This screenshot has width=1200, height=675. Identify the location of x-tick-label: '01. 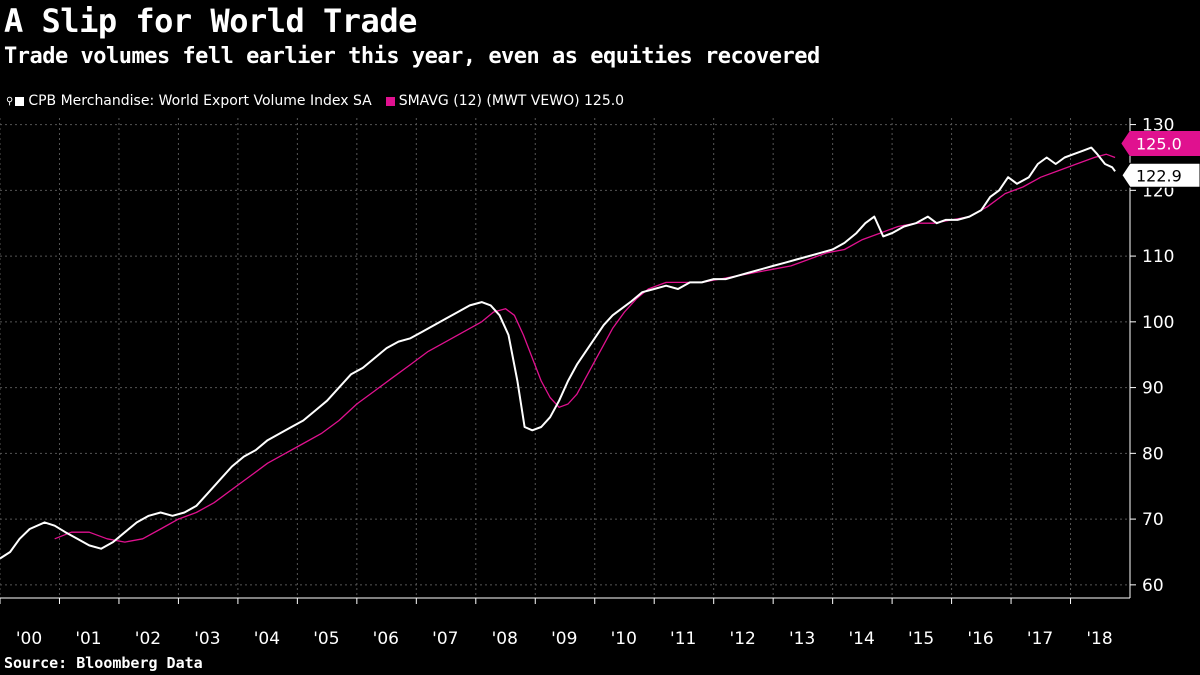
(88, 639).